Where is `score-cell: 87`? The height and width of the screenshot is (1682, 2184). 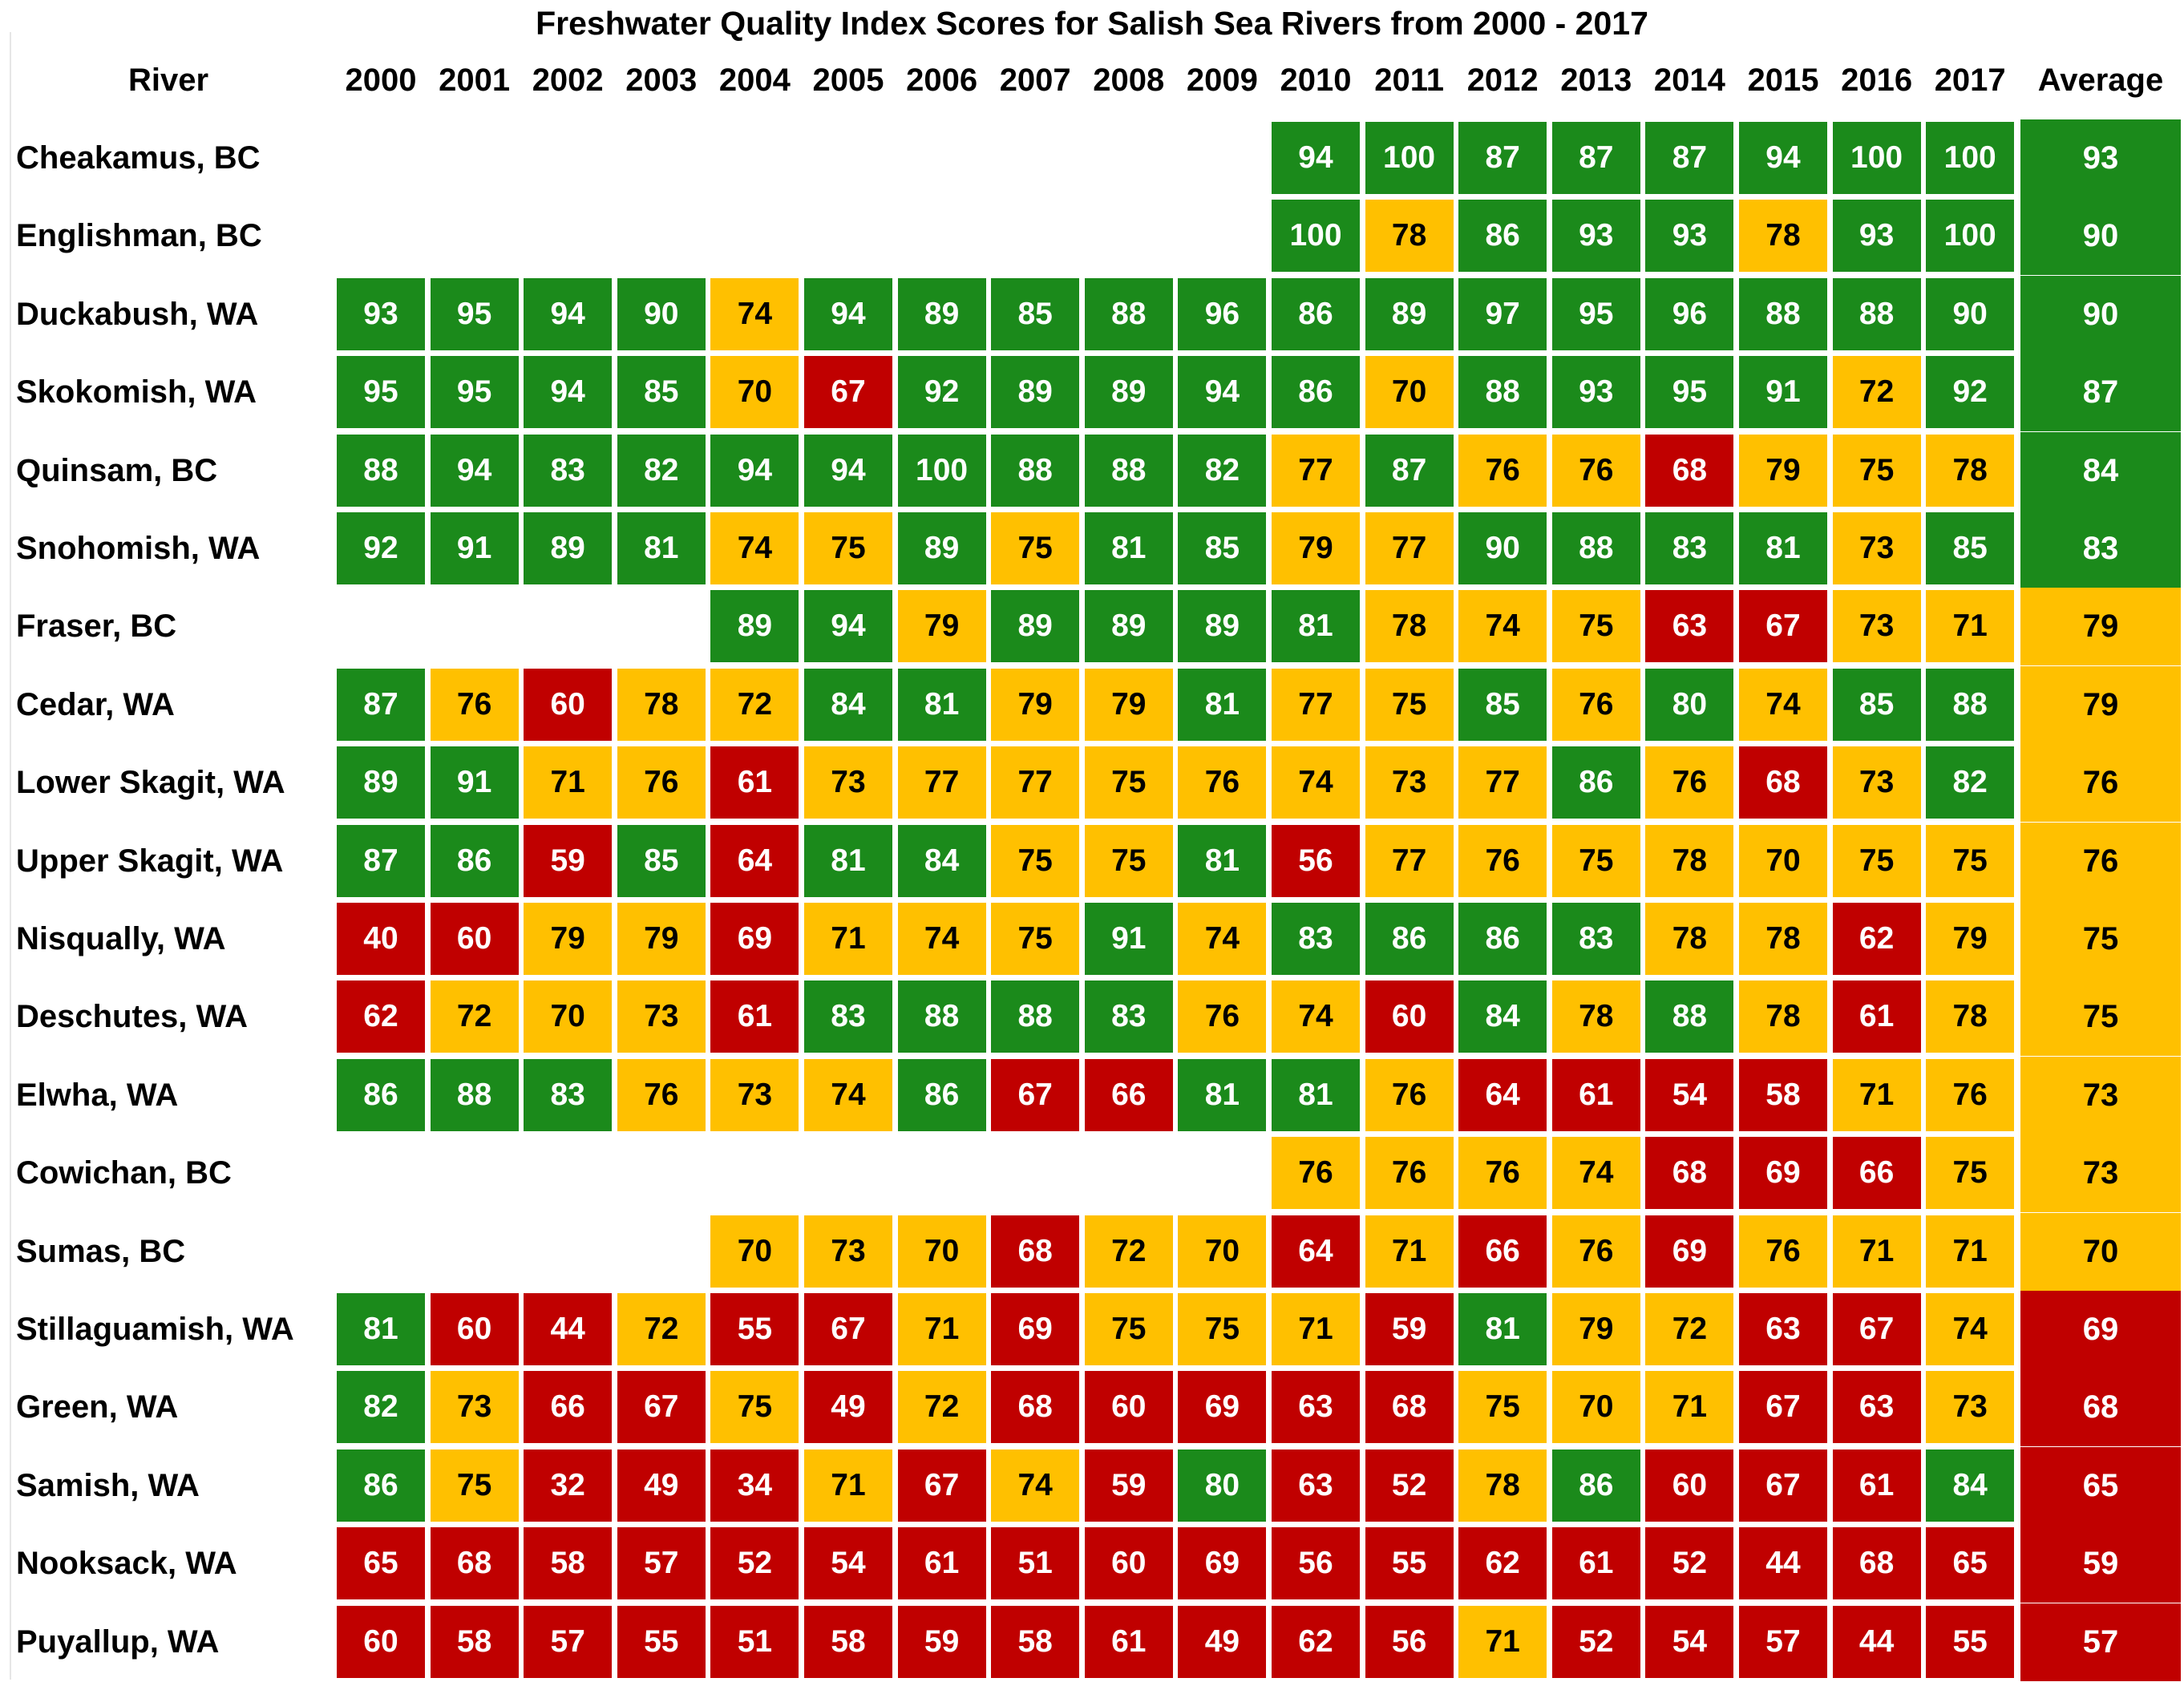
score-cell: 87 is located at coordinates (1502, 158).